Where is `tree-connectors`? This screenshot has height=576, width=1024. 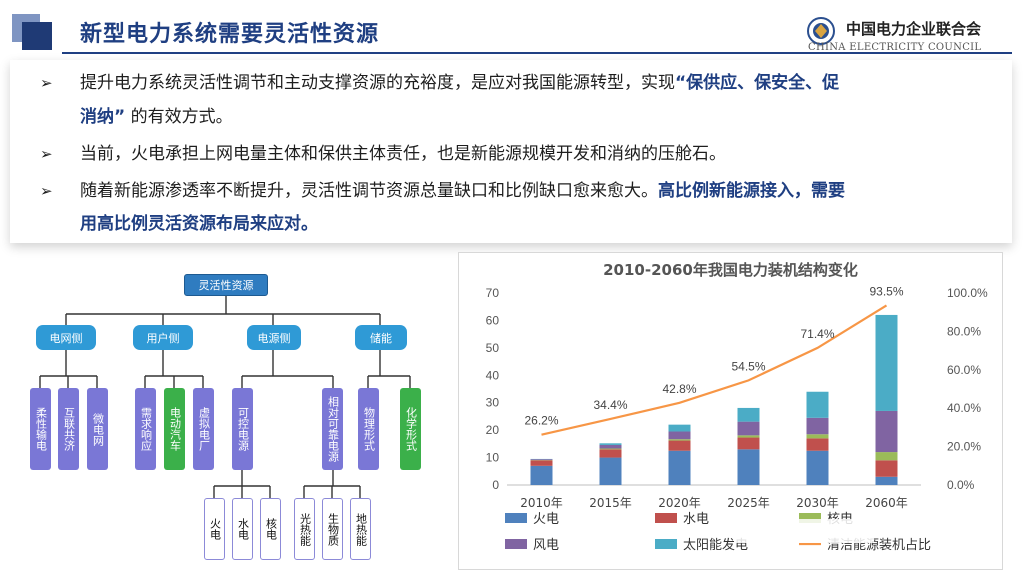 tree-connectors is located at coordinates (225, 397).